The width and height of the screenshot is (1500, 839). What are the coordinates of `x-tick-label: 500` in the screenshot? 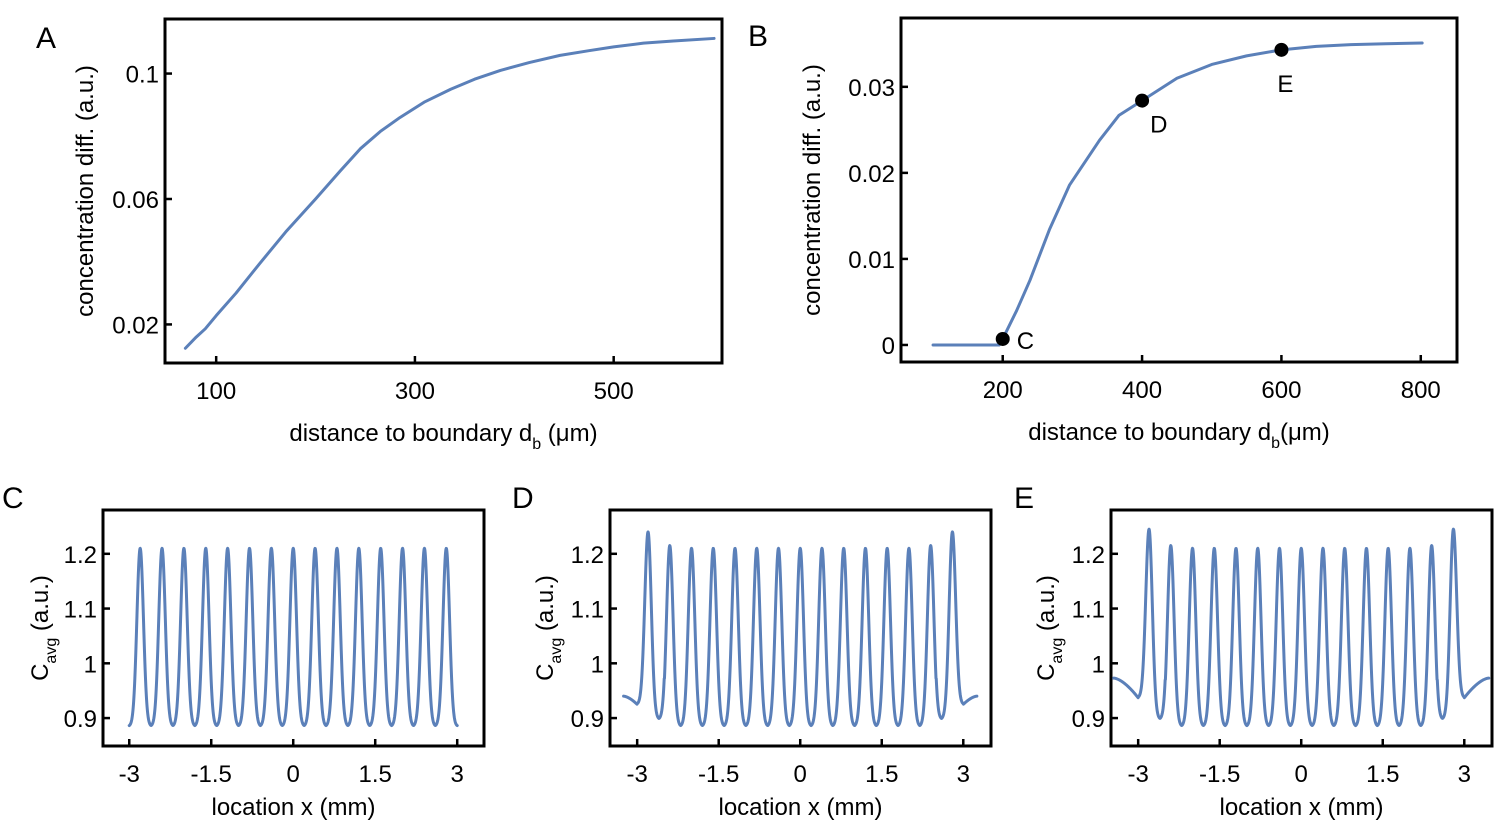 It's located at (614, 391).